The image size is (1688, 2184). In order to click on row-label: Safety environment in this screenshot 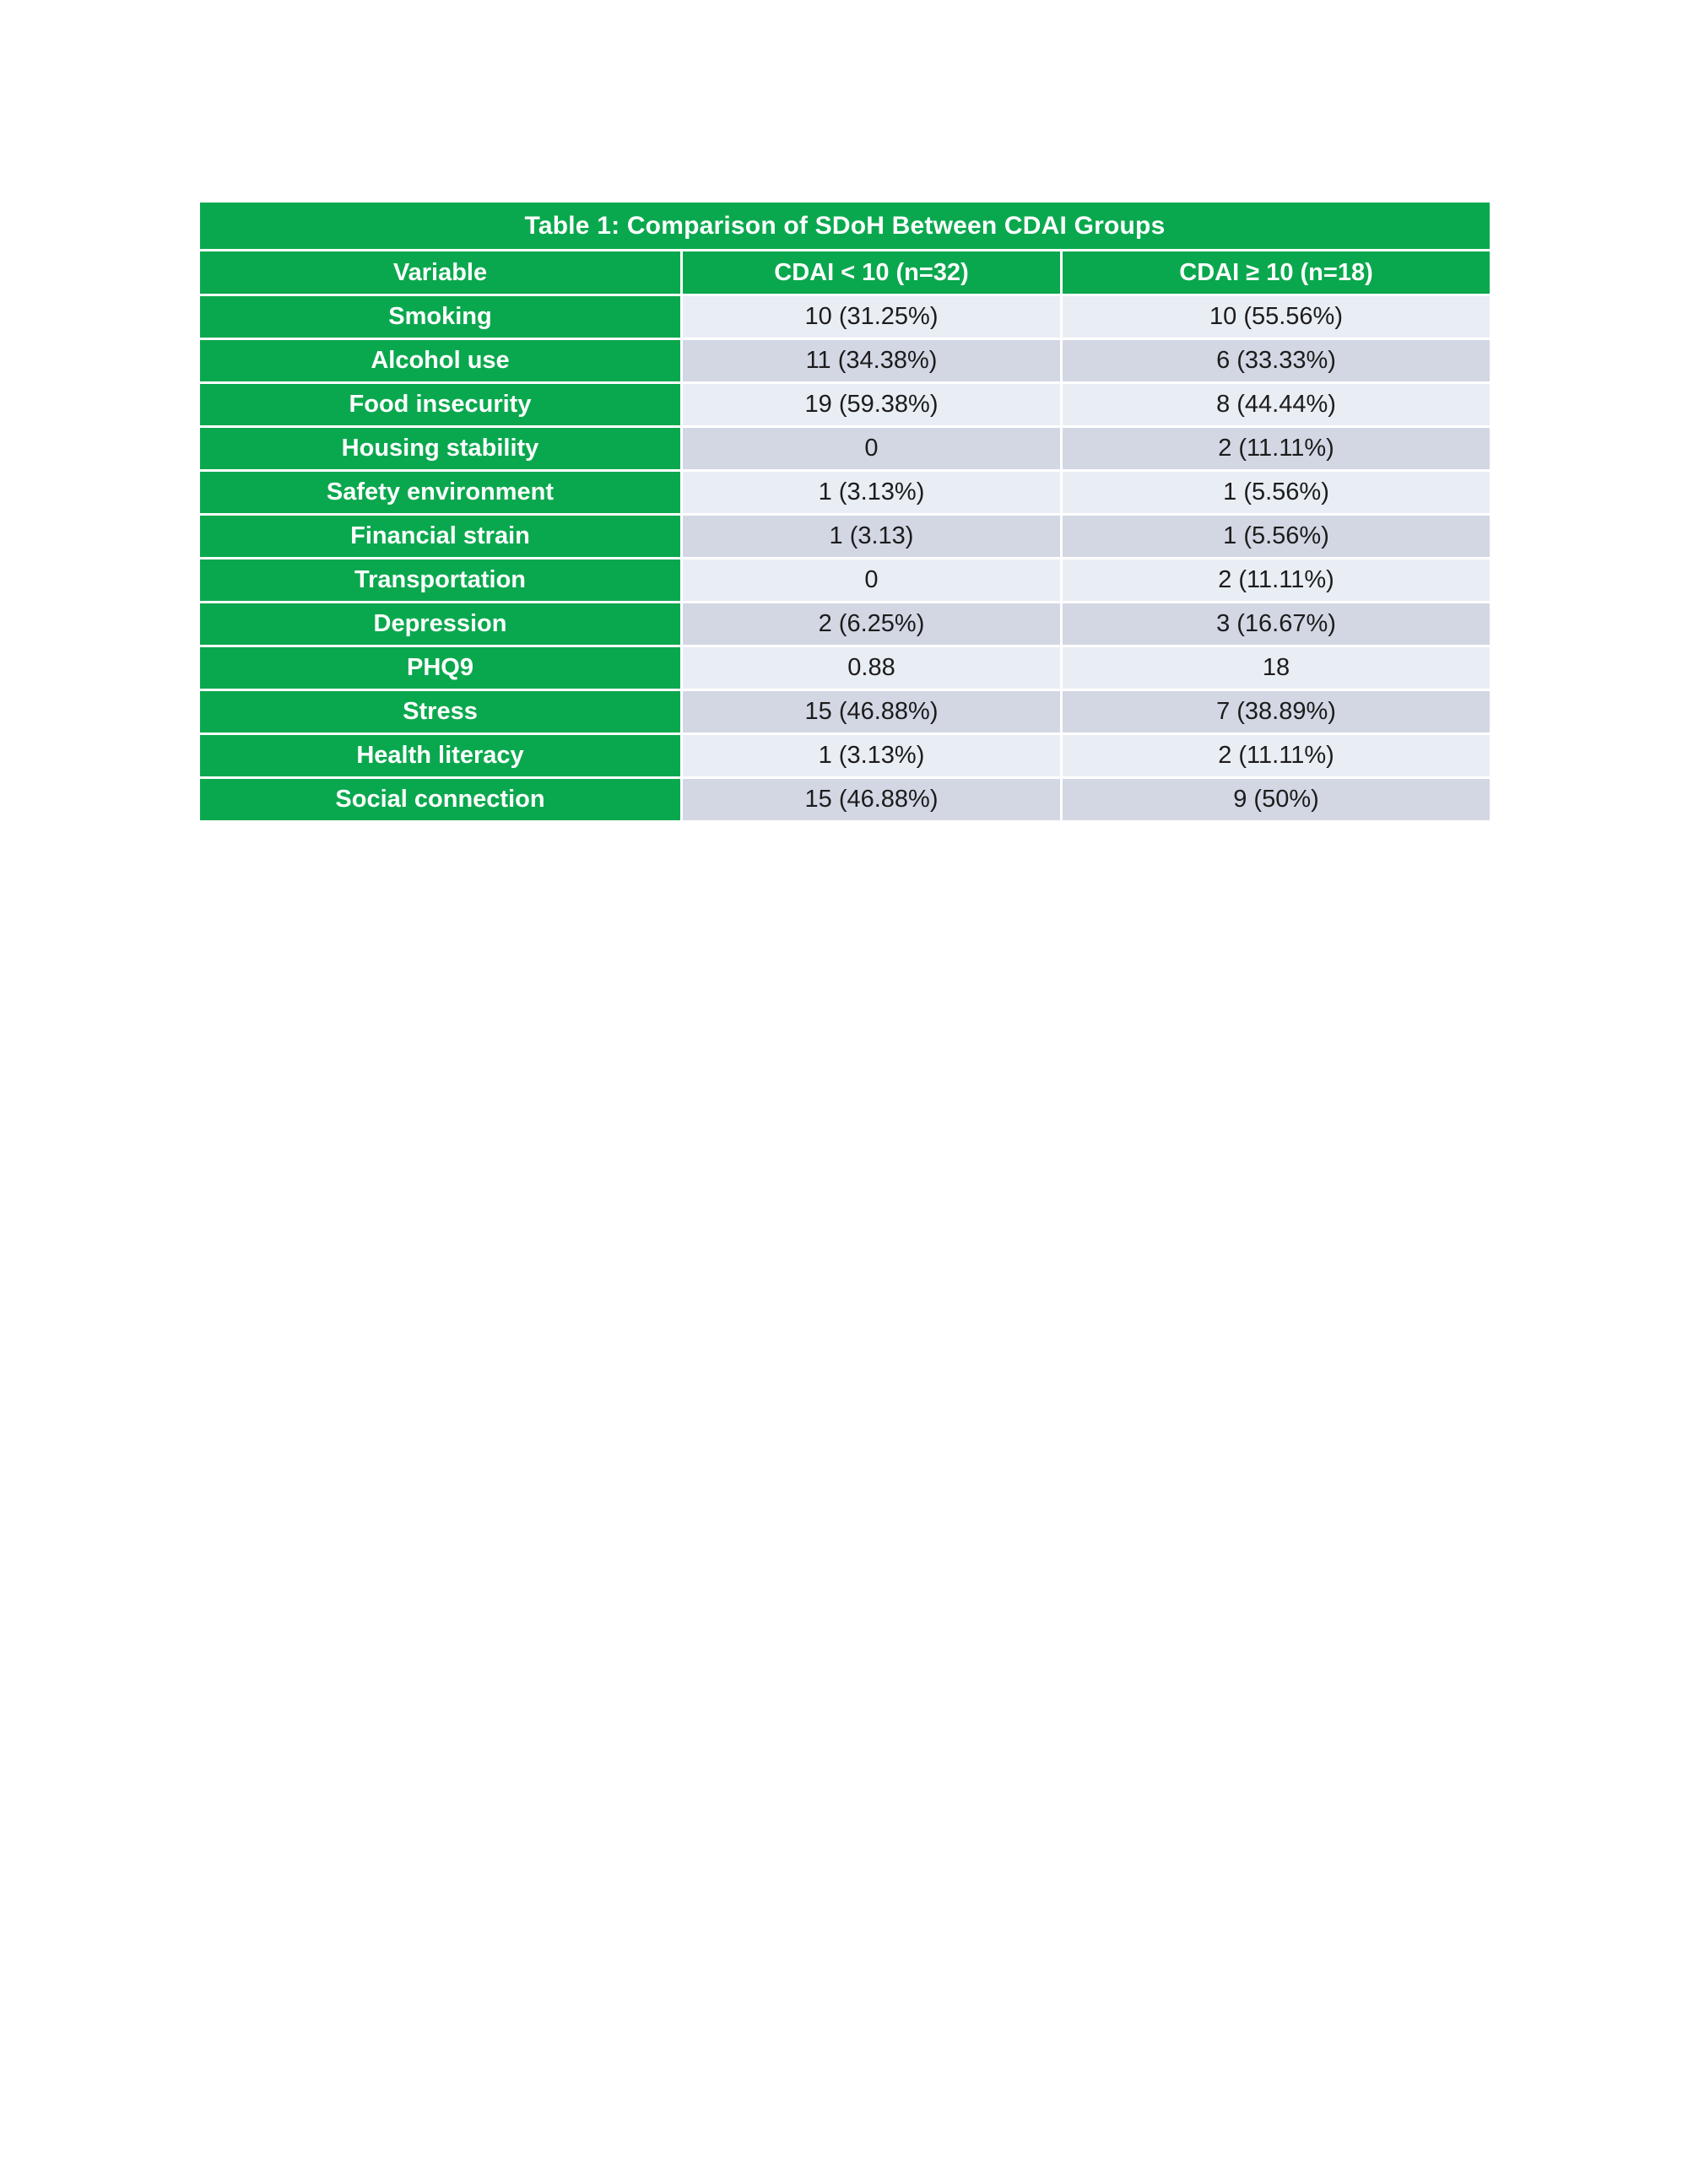, I will do `click(440, 492)`.